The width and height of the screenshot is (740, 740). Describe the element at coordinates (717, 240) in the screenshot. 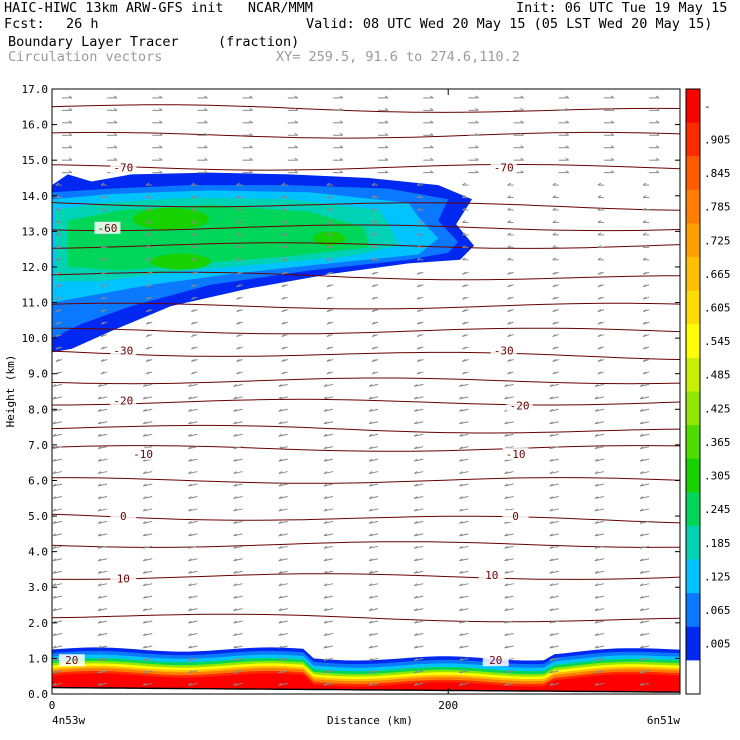

I see `colorbar-label: .725` at that location.